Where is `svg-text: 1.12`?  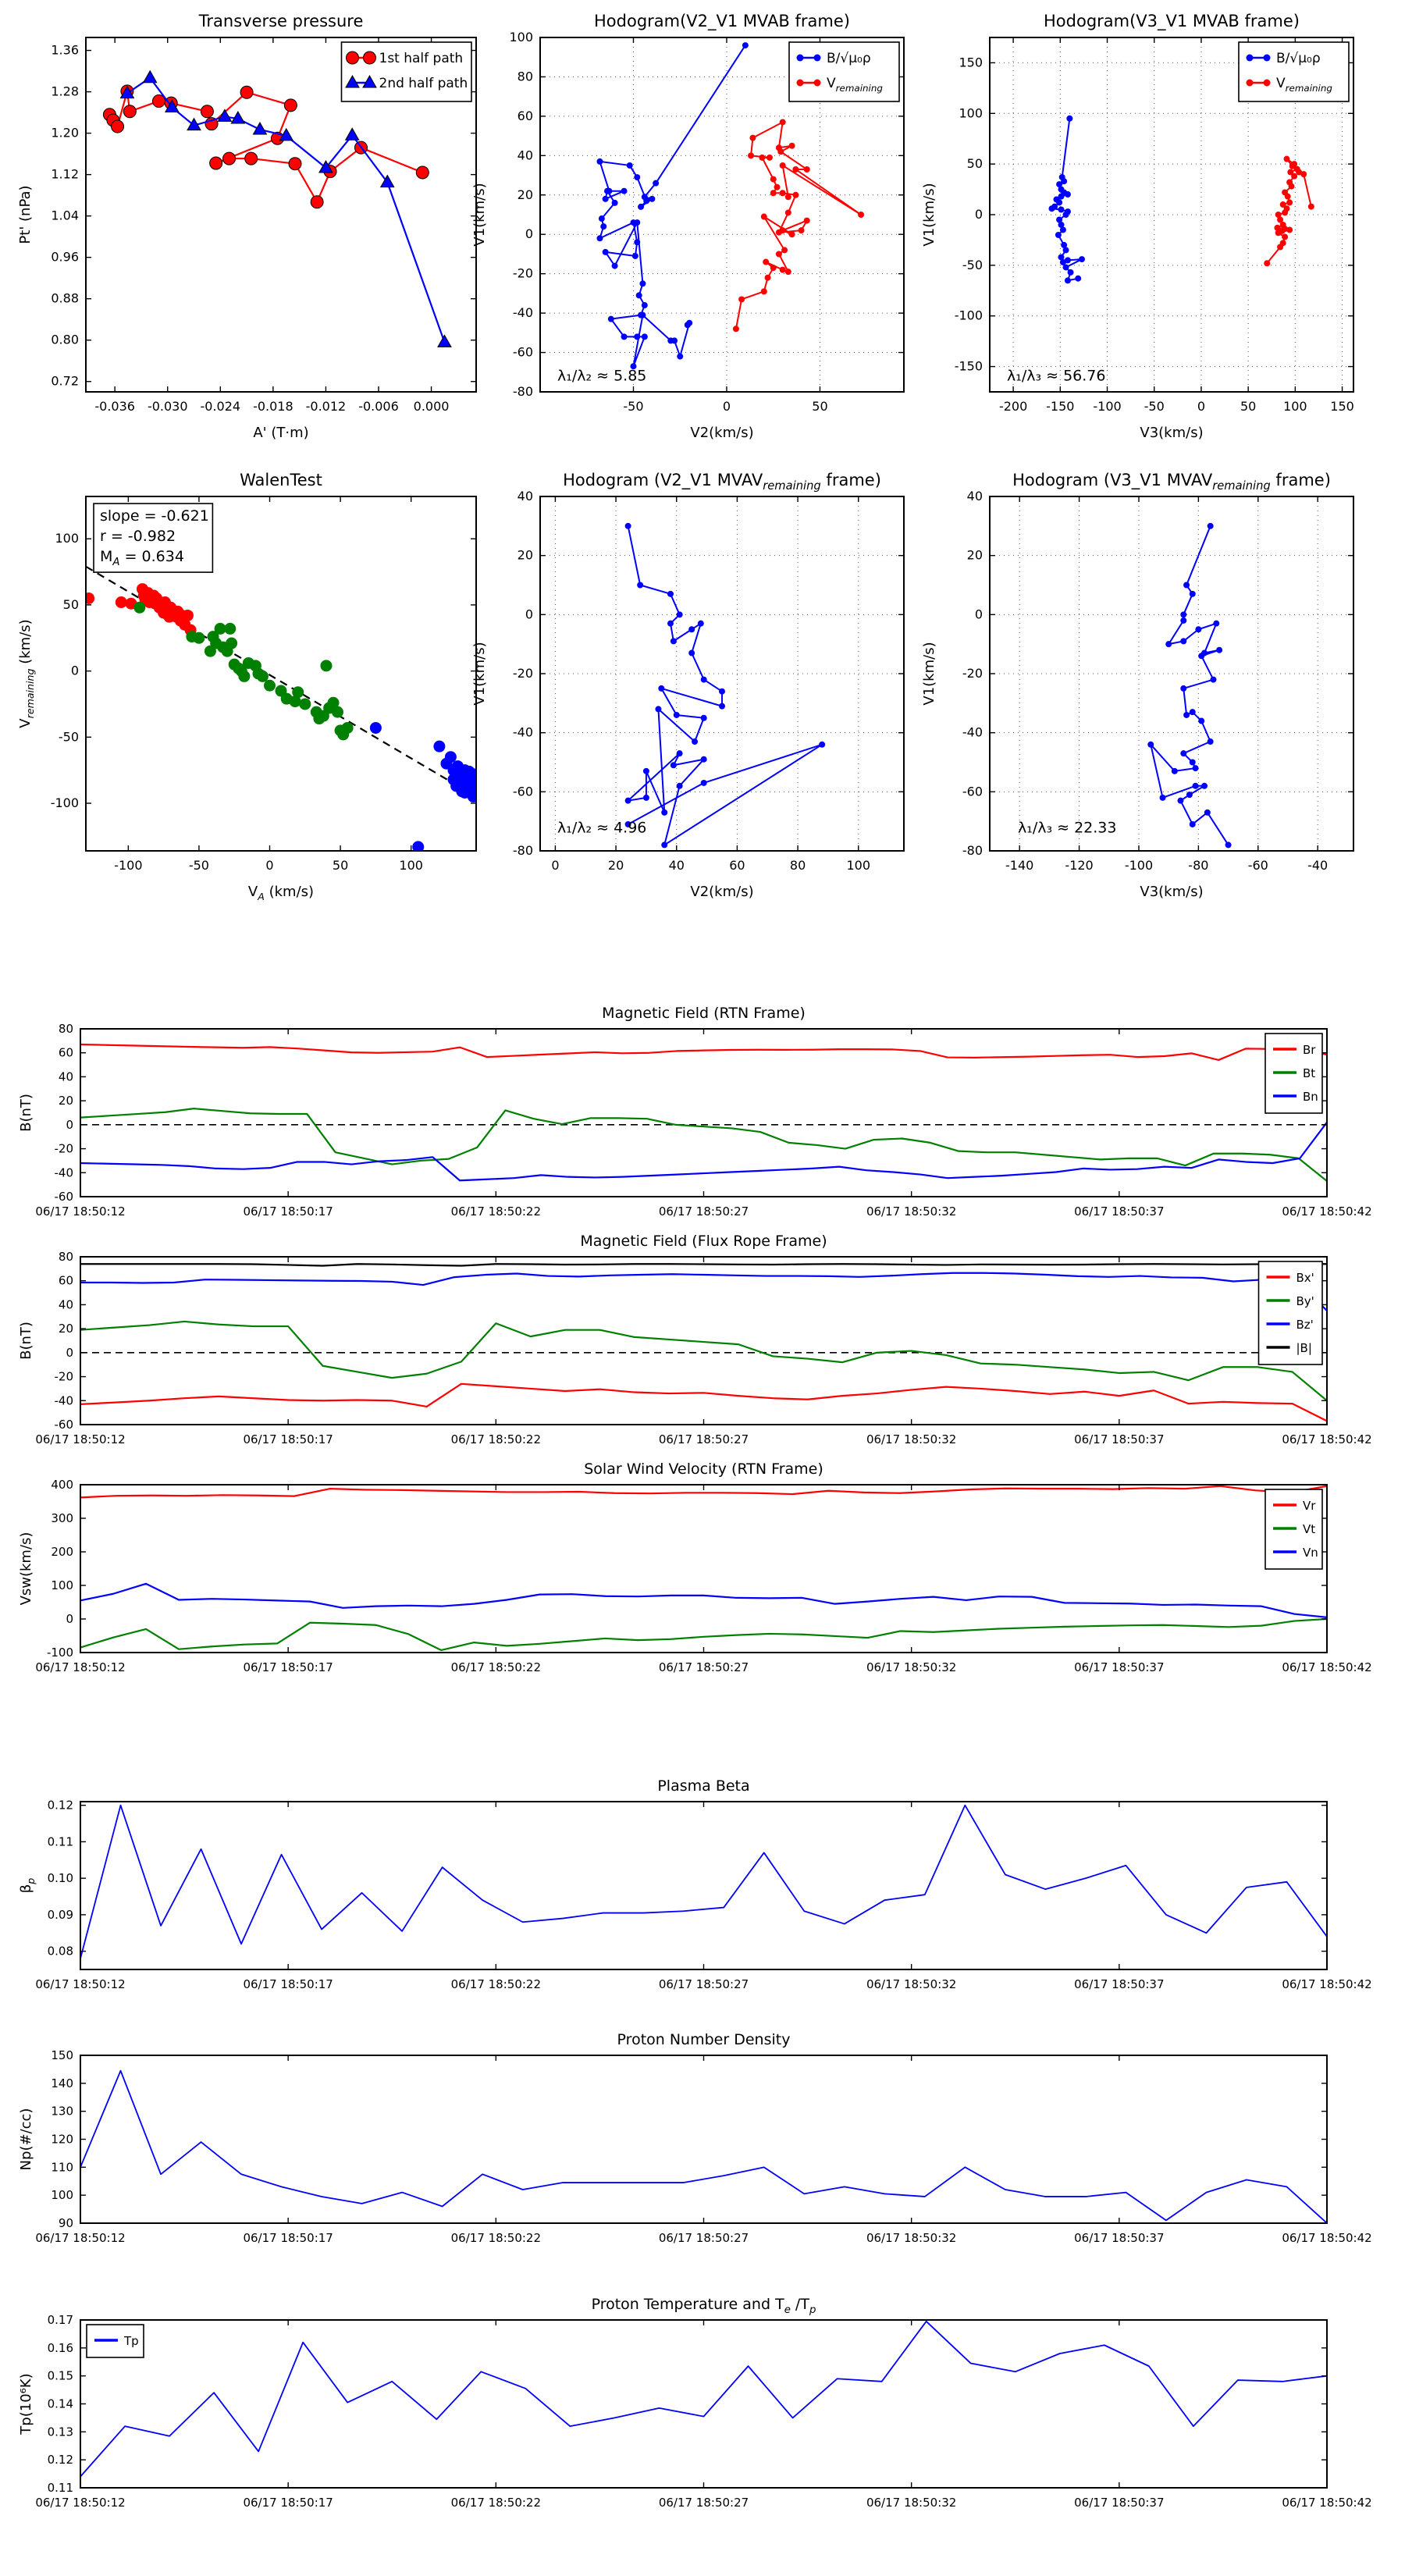 svg-text: 1.12 is located at coordinates (65, 174).